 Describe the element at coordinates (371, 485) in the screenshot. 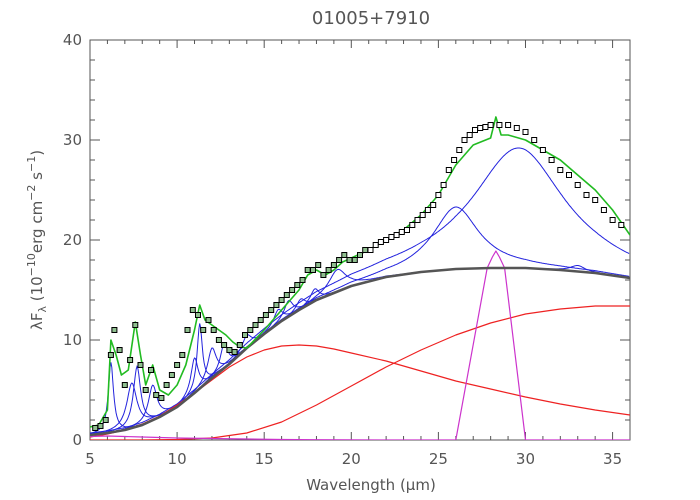

I see `x-axis-label: Wavelength (μm)` at that location.